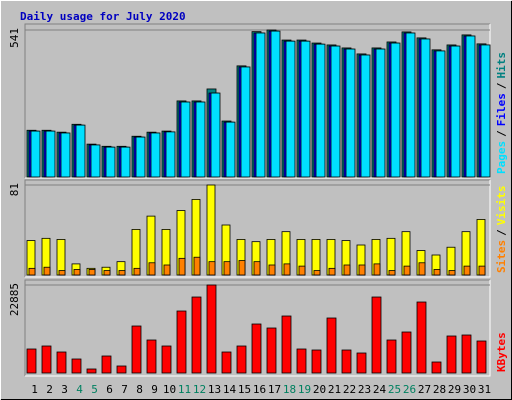 The image size is (512, 400). Describe the element at coordinates (469, 389) in the screenshot. I see `x-tick-label: 30` at that location.